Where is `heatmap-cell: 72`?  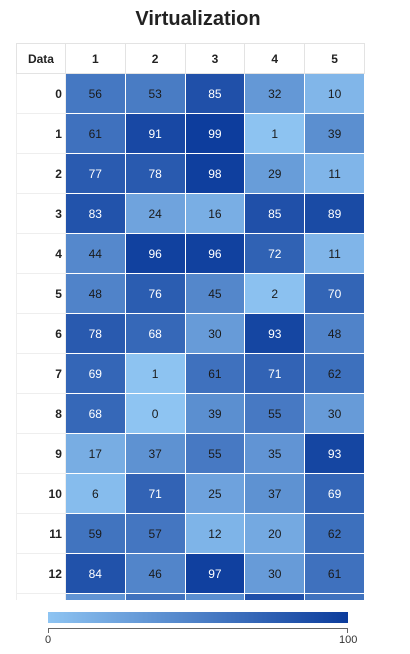
heatmap-cell: 72 is located at coordinates (275, 253).